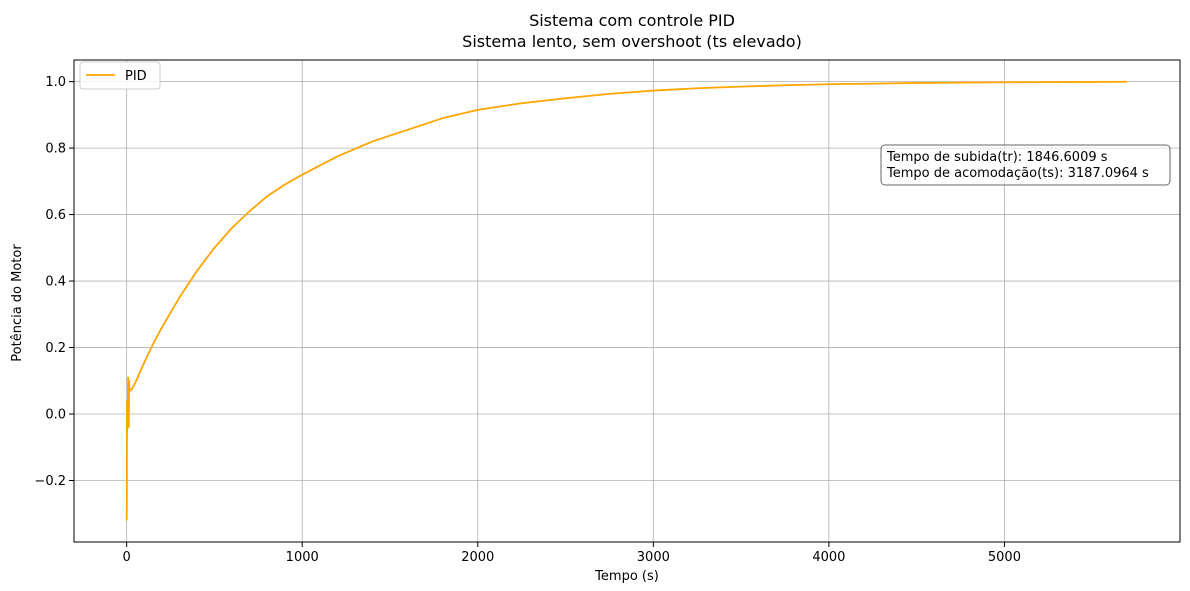 The image size is (1190, 591). What do you see at coordinates (136, 76) in the screenshot?
I see `legend-label: PID` at bounding box center [136, 76].